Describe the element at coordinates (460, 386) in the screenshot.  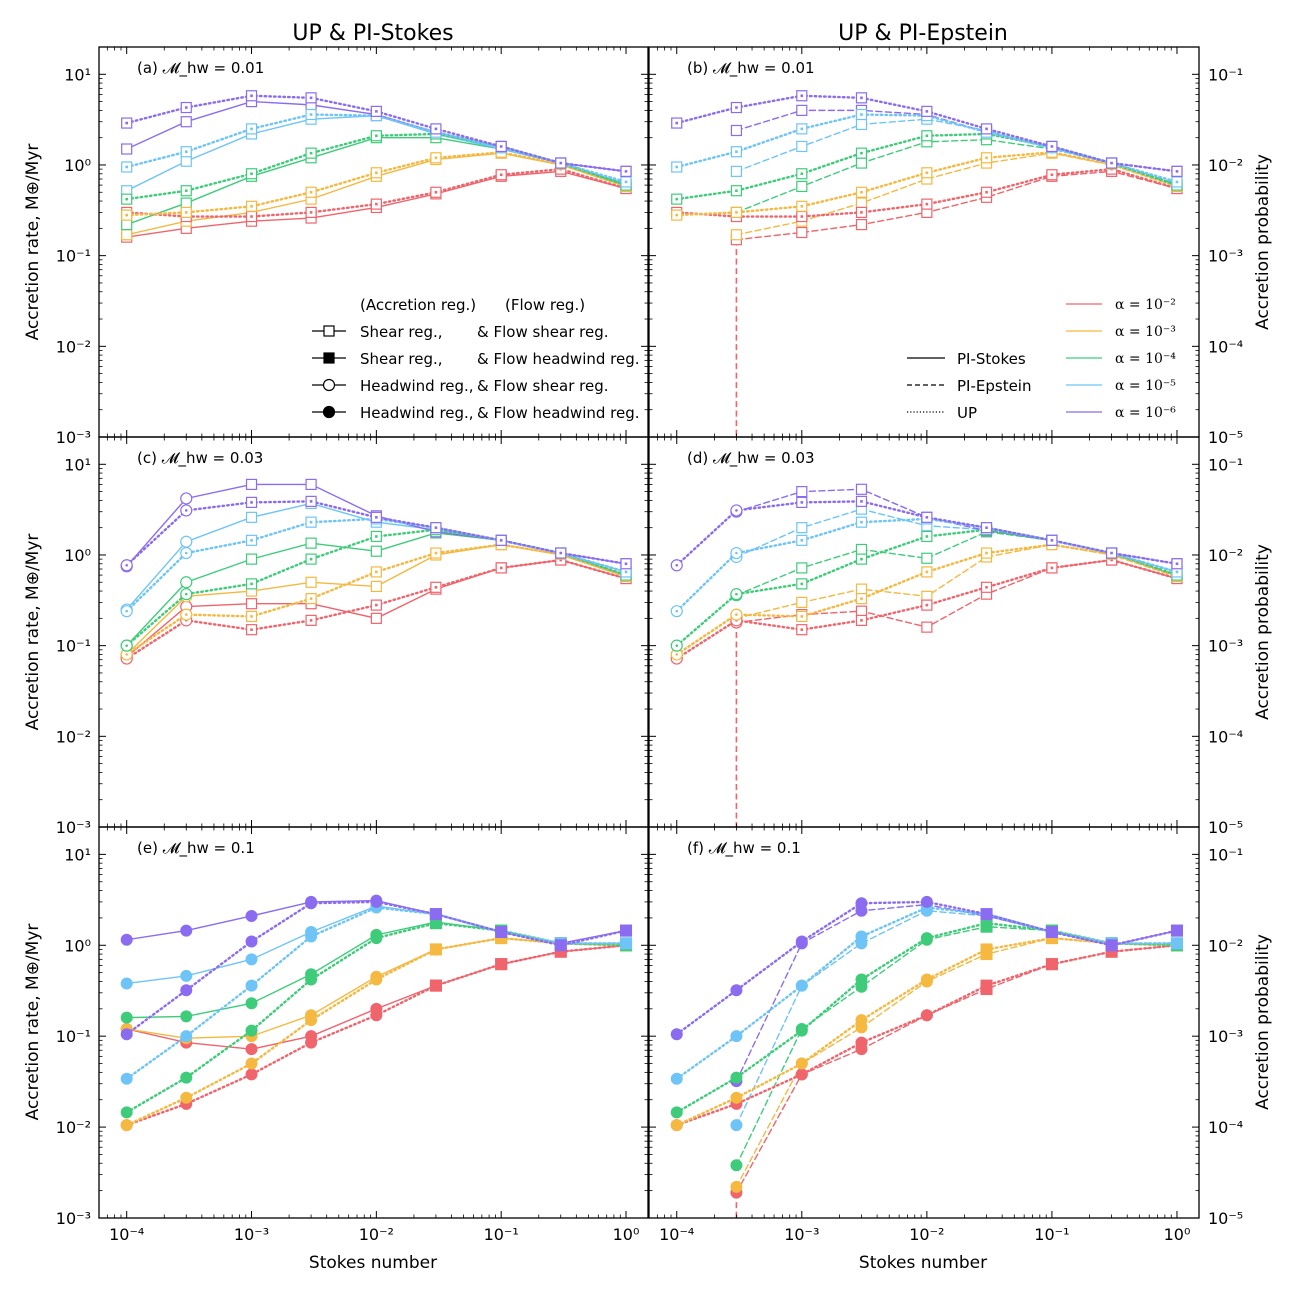
I see `legend-item-open-circle: Headwind reg., & Flow shear reg.` at that location.